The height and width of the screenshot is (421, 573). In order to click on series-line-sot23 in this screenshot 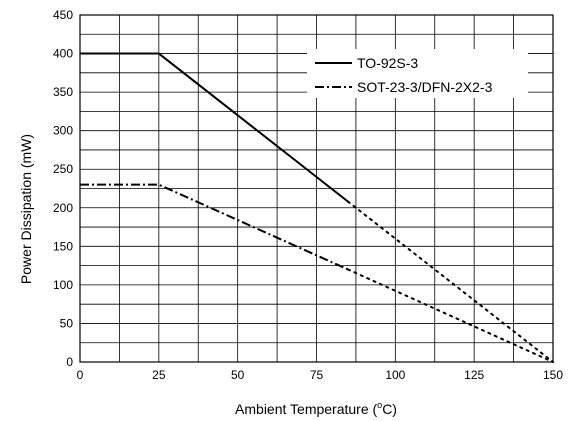, I will do `click(214, 227)`.